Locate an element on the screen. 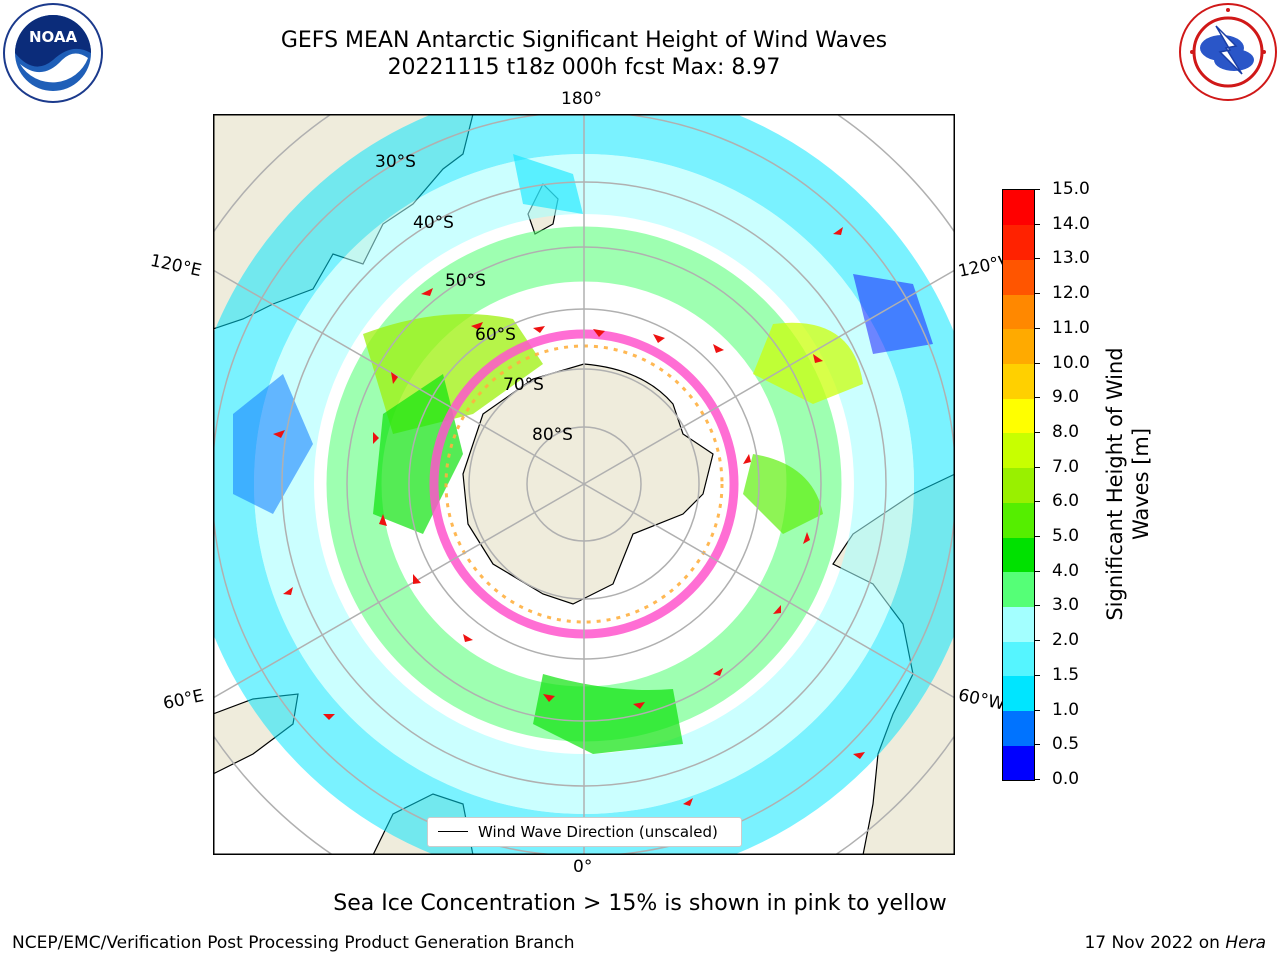 Image resolution: width=1280 pixels, height=960 pixels. lon-label-180: 180° is located at coordinates (581, 99).